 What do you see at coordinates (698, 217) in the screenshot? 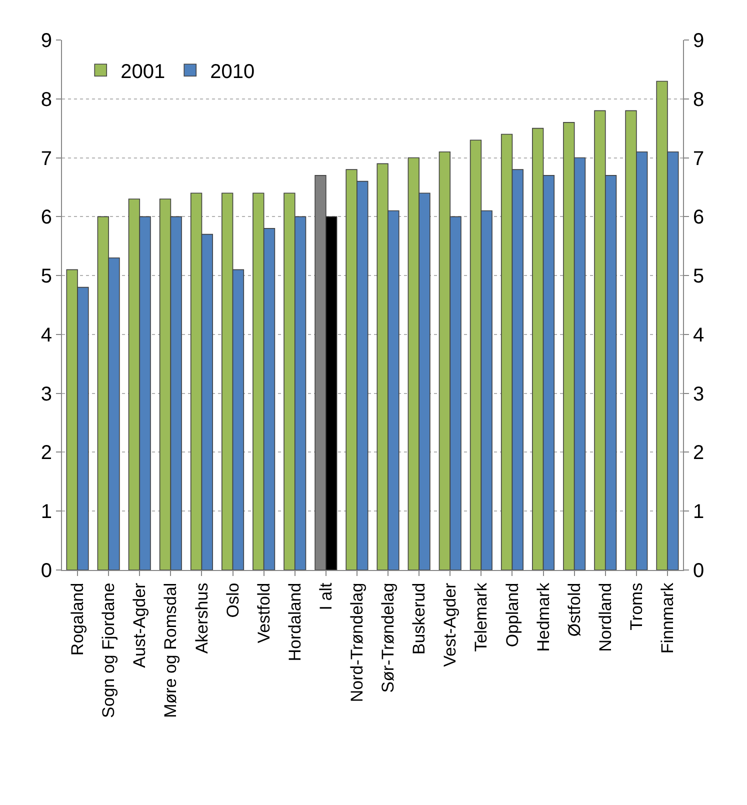
I see `y2-tick-label: 6` at bounding box center [698, 217].